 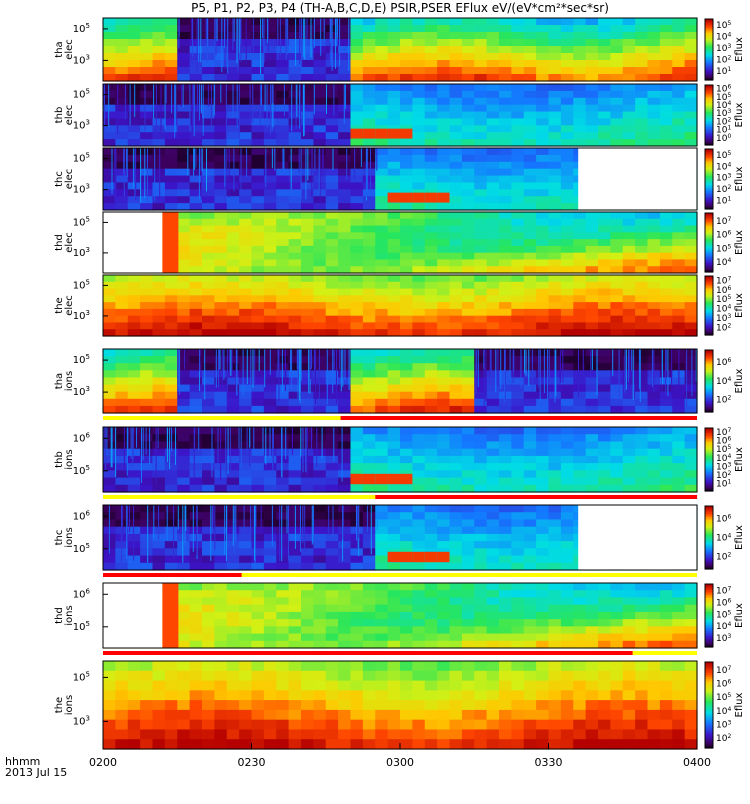 What do you see at coordinates (723, 166) in the screenshot?
I see `colorbar-tick-label: 104` at bounding box center [723, 166].